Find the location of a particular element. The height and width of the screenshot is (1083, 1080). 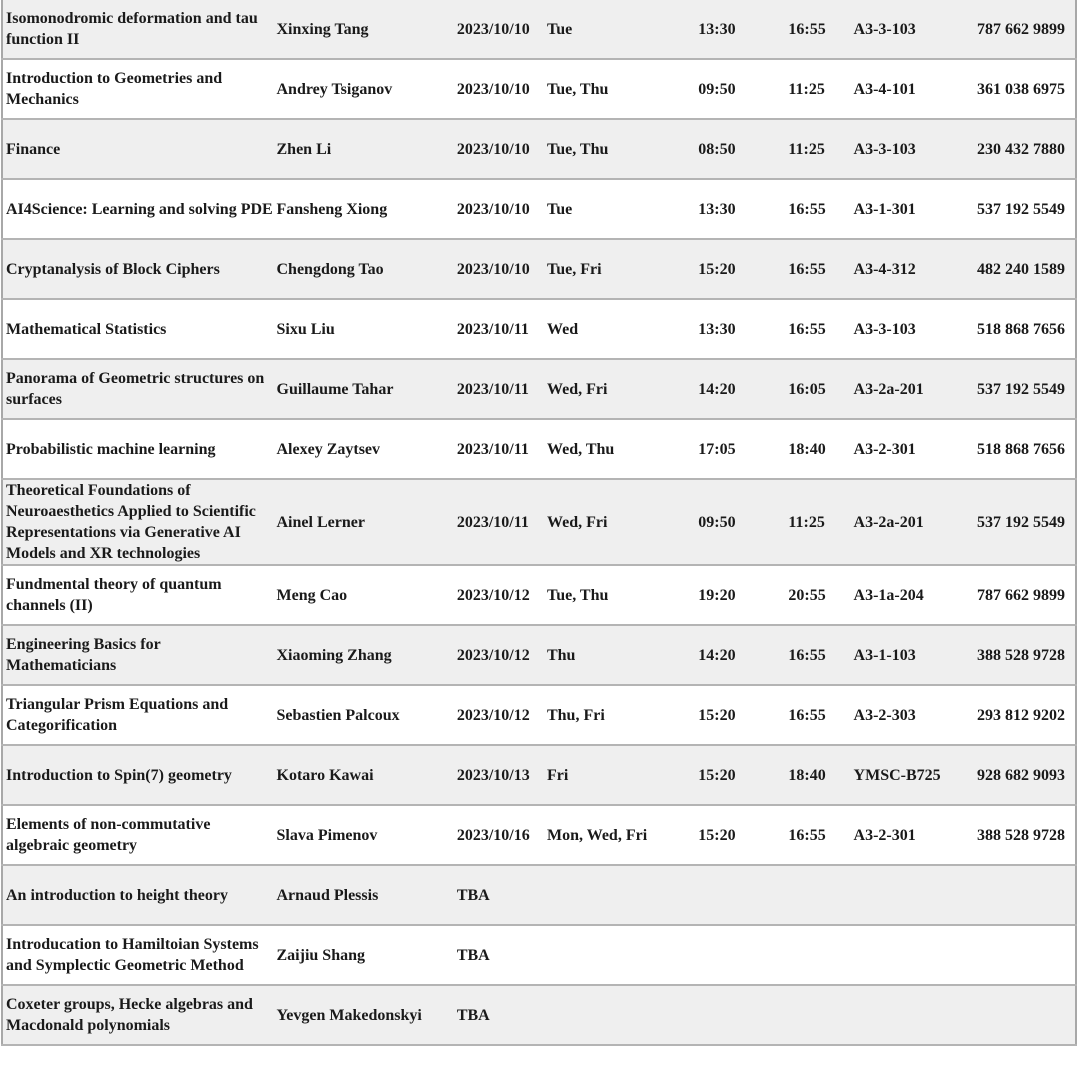

cell-days: Wed, Thu is located at coordinates (619, 449).